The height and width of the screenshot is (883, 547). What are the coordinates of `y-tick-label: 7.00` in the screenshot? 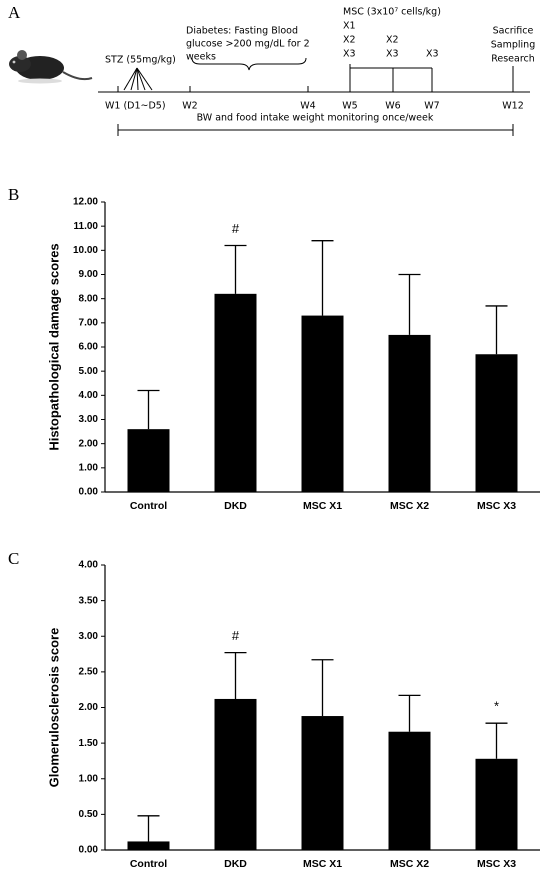 It's located at (89, 322).